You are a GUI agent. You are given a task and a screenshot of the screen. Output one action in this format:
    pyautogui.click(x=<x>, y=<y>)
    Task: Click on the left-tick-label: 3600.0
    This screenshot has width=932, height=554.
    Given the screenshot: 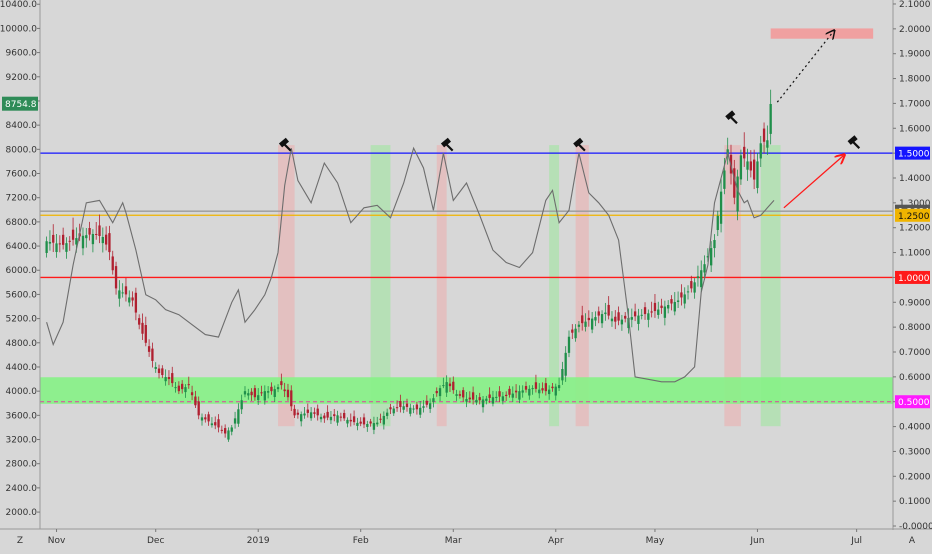 What is the action you would take?
    pyautogui.click(x=22, y=416)
    